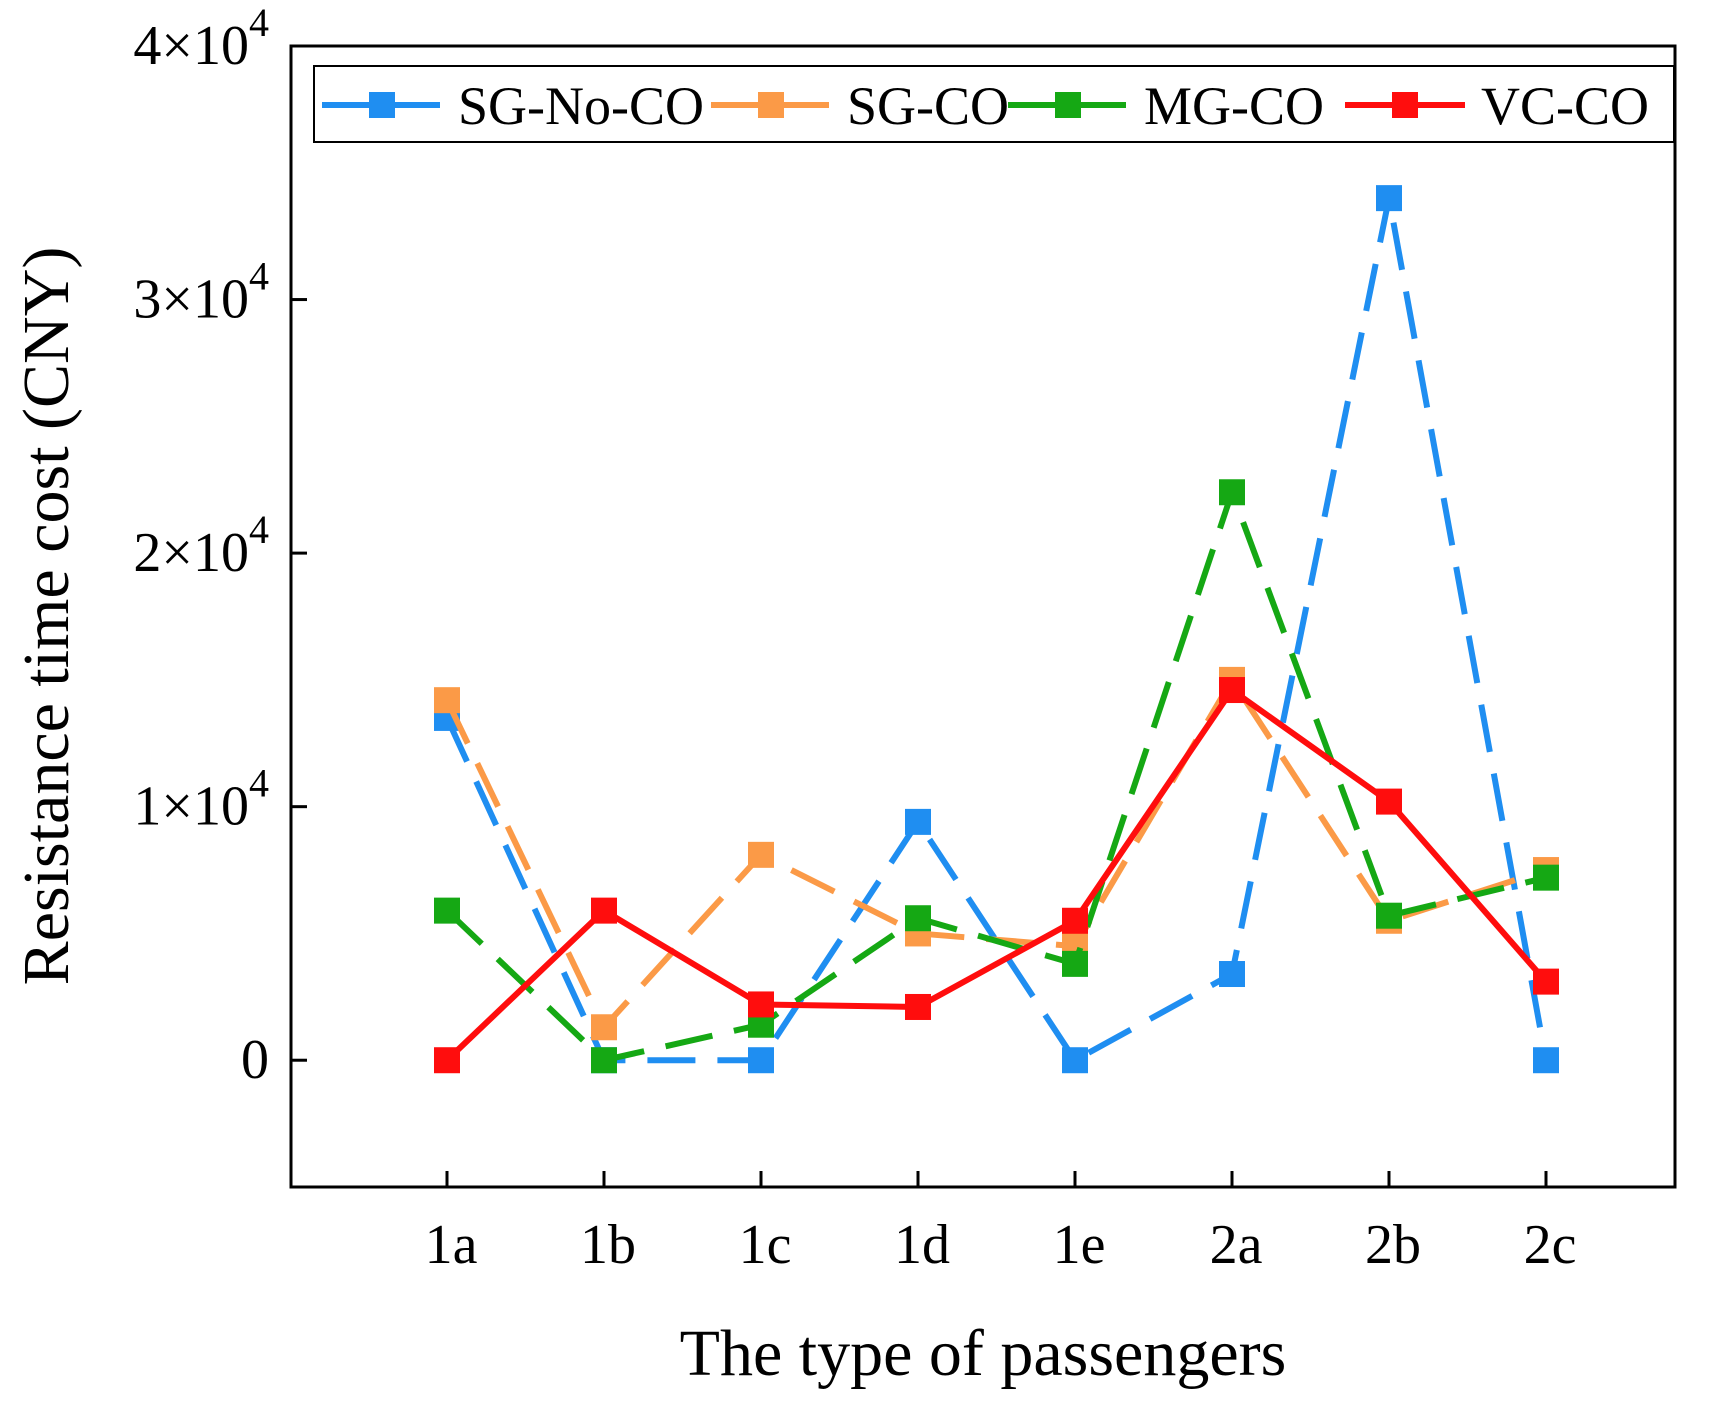 This screenshot has width=1719, height=1405. I want to click on x-axis-ticks: 1a 1b 1c 1d 1e 2a 2b 2c, so click(1001, 1223).